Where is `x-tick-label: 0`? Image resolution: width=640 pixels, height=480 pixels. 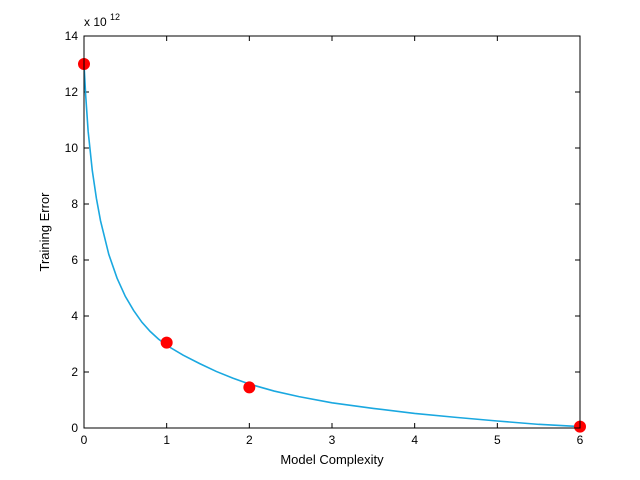 x-tick-label: 0 is located at coordinates (84, 440).